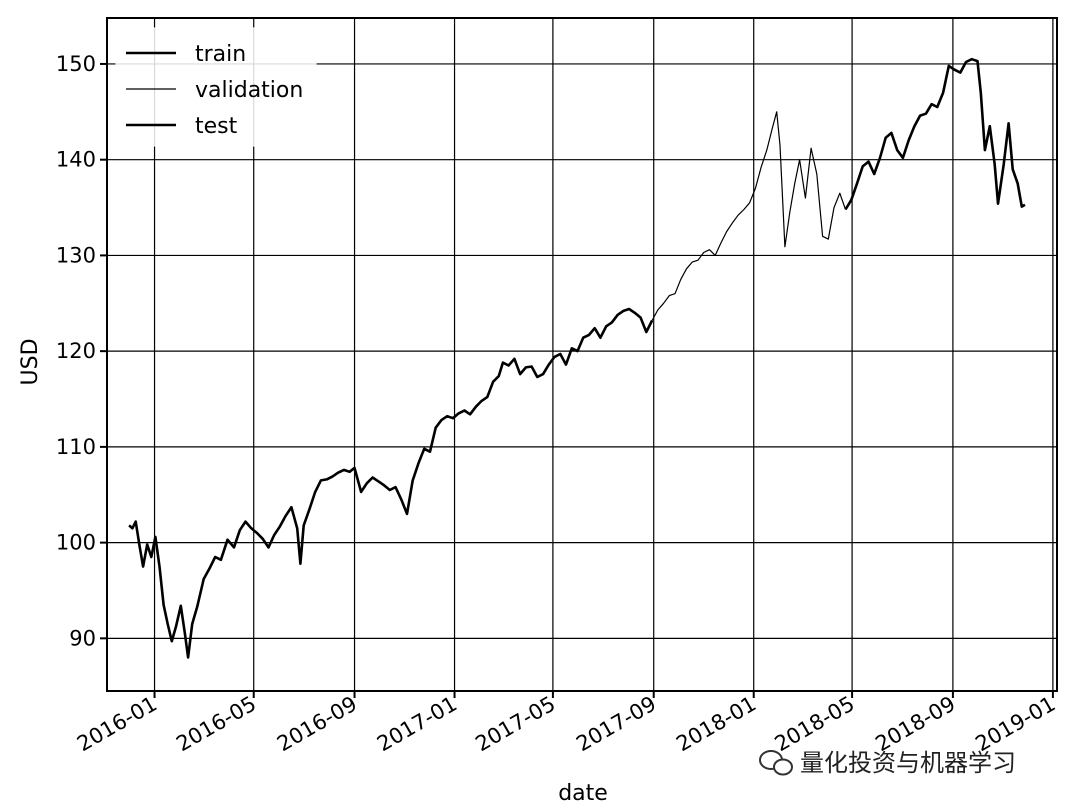 This screenshot has height=810, width=1080. Describe the element at coordinates (76, 160) in the screenshot. I see `y-tick-label: 140` at that location.